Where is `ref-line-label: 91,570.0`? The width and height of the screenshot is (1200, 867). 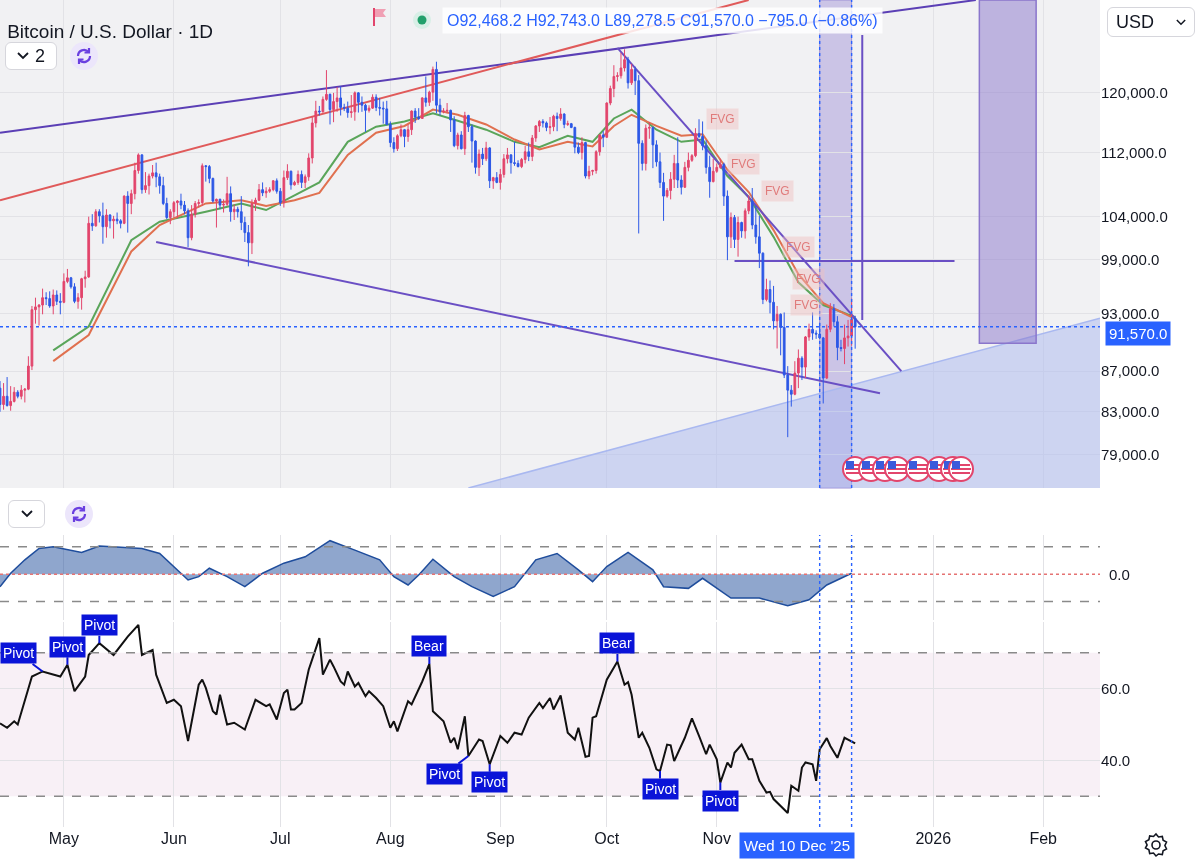 ref-line-label: 91,570.0 is located at coordinates (1138, 333).